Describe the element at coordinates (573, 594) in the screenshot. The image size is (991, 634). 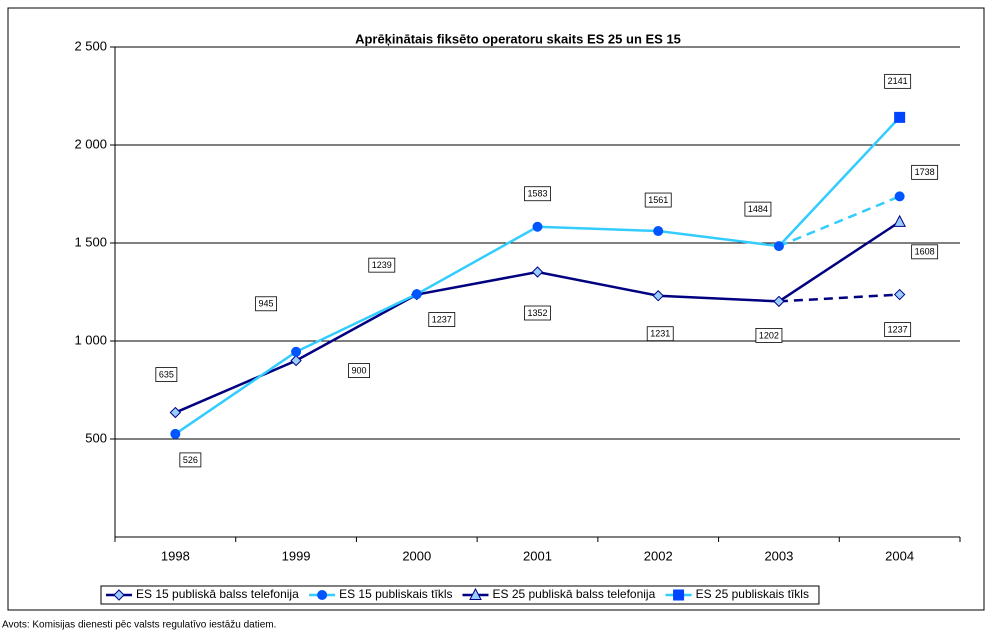
I see `legend-label: ES 25 publiskā balss telefonija` at that location.